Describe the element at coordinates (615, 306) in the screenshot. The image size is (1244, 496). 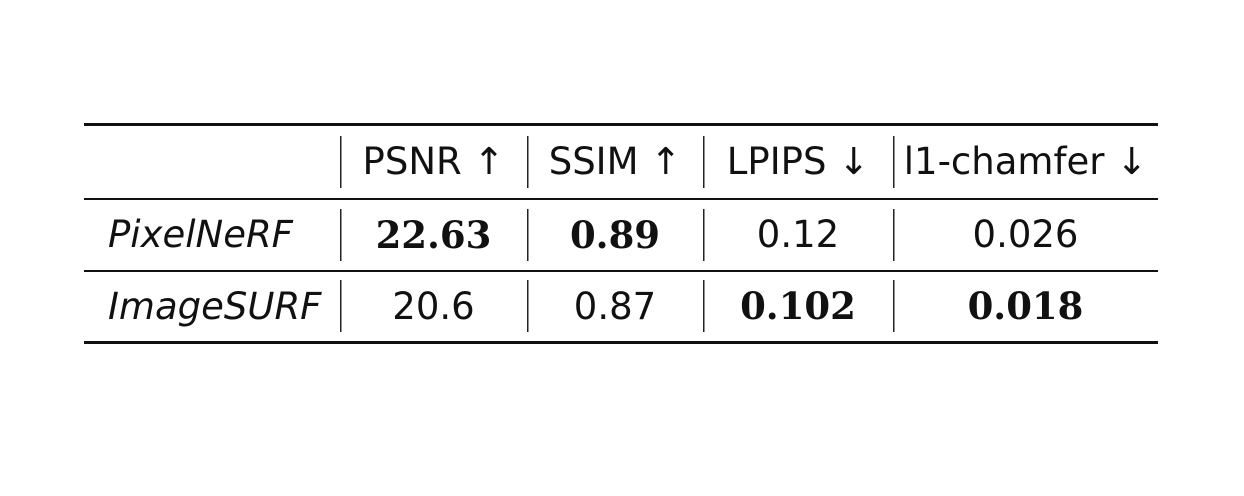
I see `ssim-value: 0.87` at that location.